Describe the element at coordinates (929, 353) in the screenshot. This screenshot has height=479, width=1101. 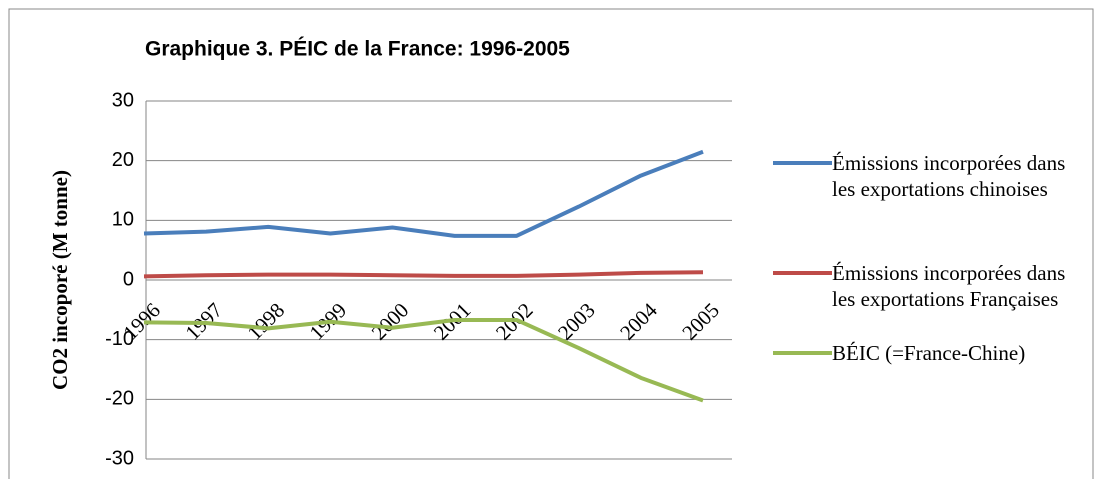
I see `legend-label: BÉIC (=France-Chine)` at that location.